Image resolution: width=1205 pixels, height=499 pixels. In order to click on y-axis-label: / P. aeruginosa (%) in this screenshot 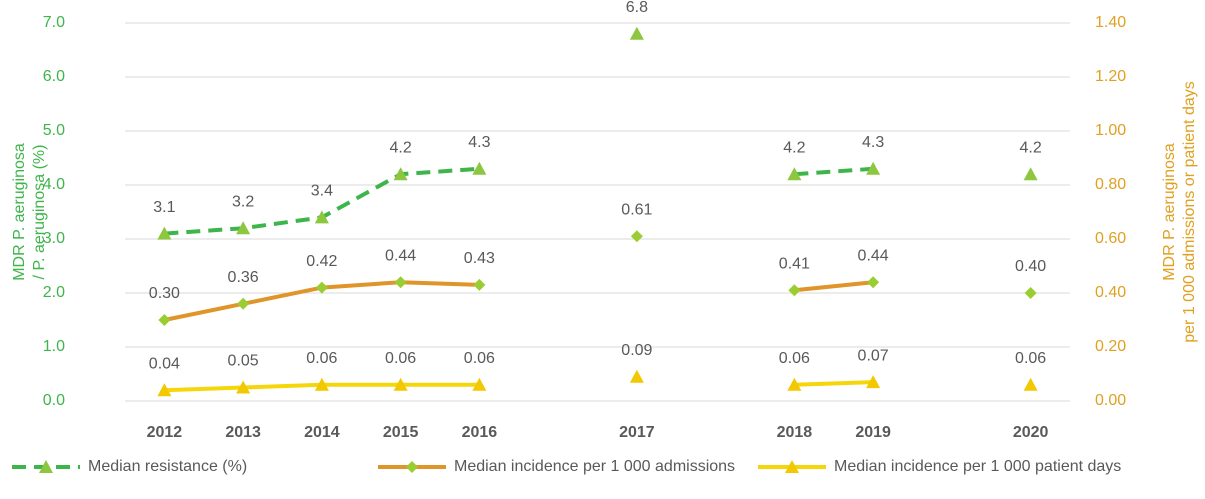, I will do `click(39, 212)`.